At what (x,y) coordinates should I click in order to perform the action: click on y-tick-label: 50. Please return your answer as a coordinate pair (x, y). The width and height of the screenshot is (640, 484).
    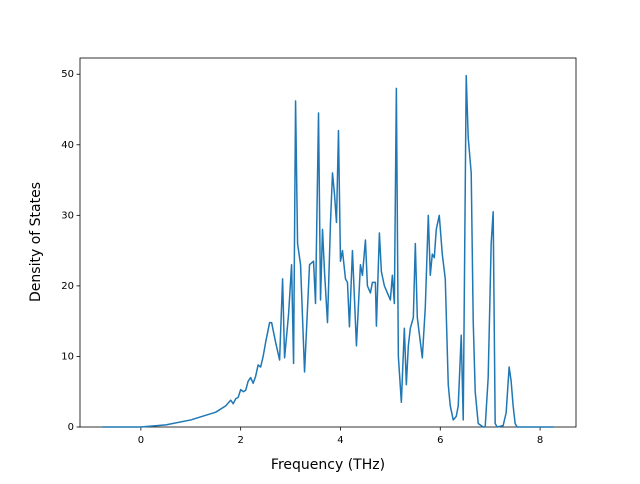
    Looking at the image, I should click on (67, 74).